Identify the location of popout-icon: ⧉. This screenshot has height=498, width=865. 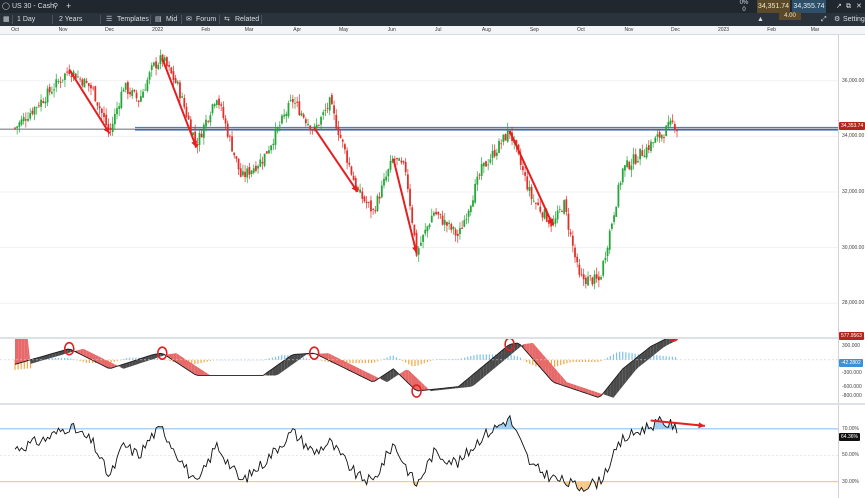
(848, 6).